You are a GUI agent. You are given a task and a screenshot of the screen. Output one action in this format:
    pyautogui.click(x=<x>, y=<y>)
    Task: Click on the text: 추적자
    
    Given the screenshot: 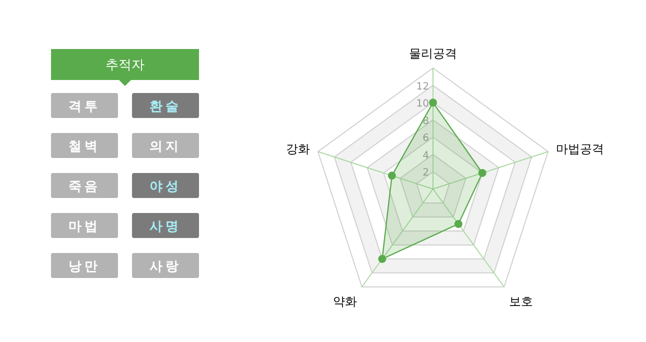 What is the action you would take?
    pyautogui.click(x=125, y=65)
    